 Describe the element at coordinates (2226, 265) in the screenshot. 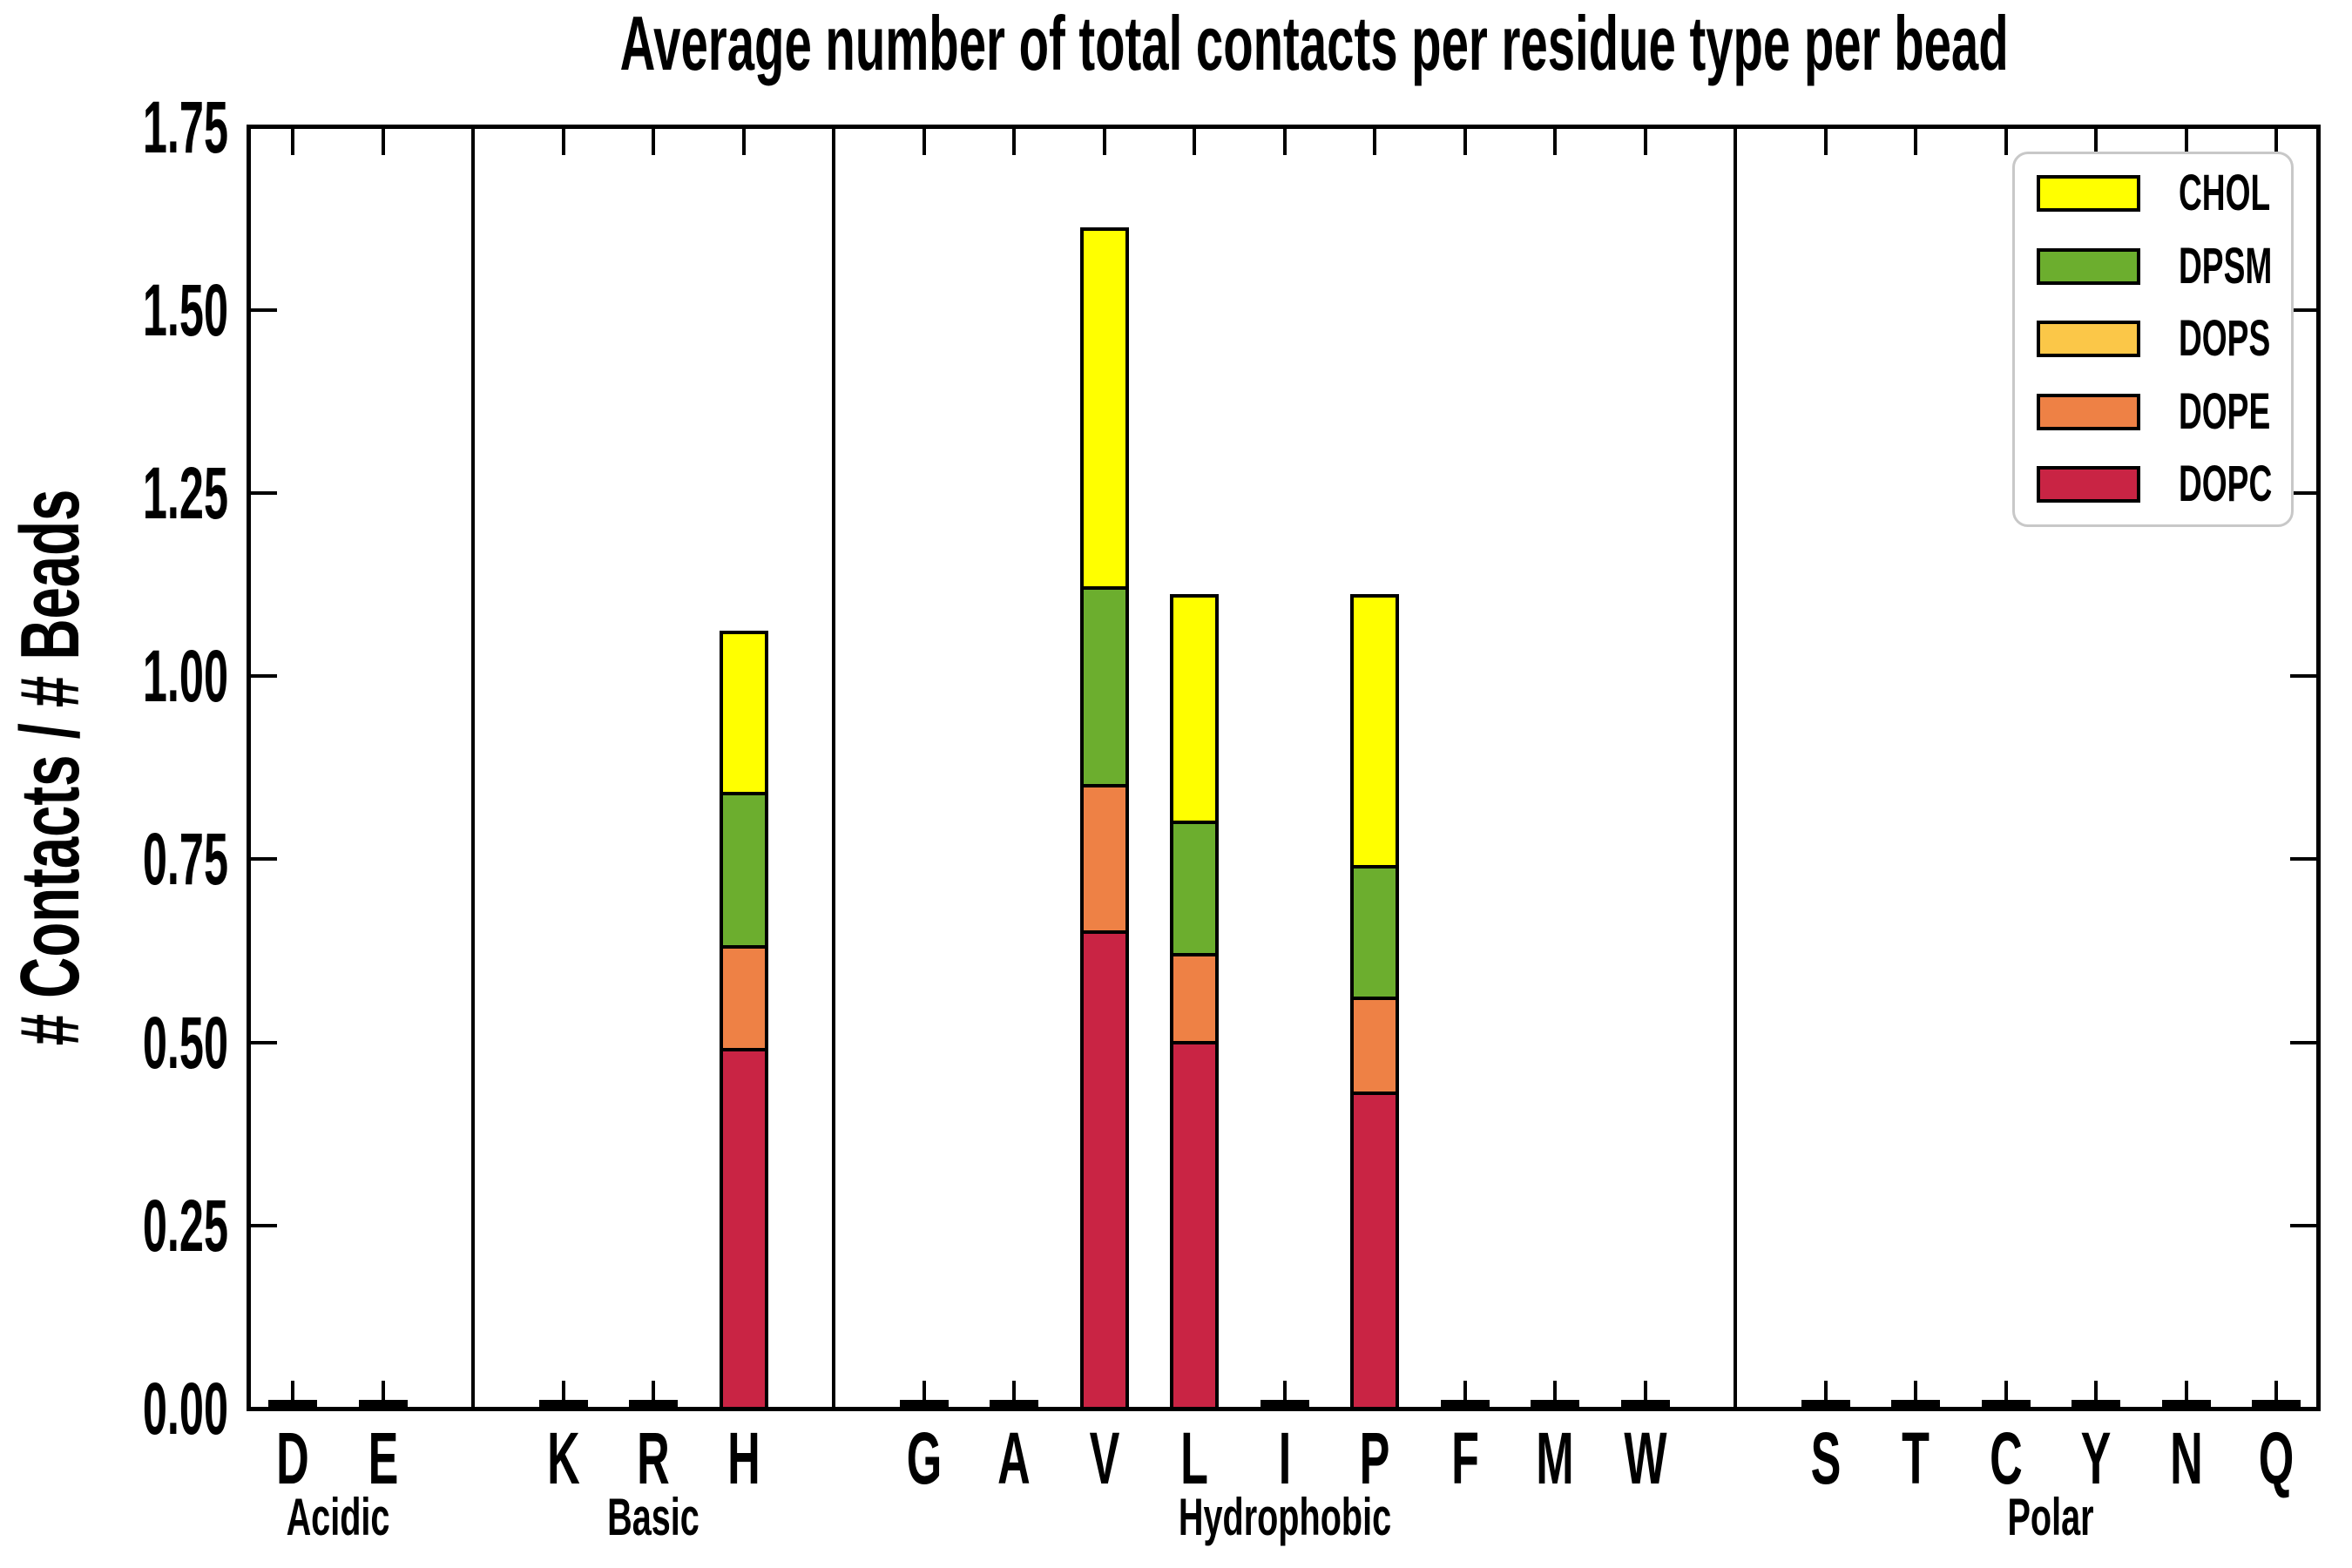

I see `legend-label-dpsm: DPSM` at that location.